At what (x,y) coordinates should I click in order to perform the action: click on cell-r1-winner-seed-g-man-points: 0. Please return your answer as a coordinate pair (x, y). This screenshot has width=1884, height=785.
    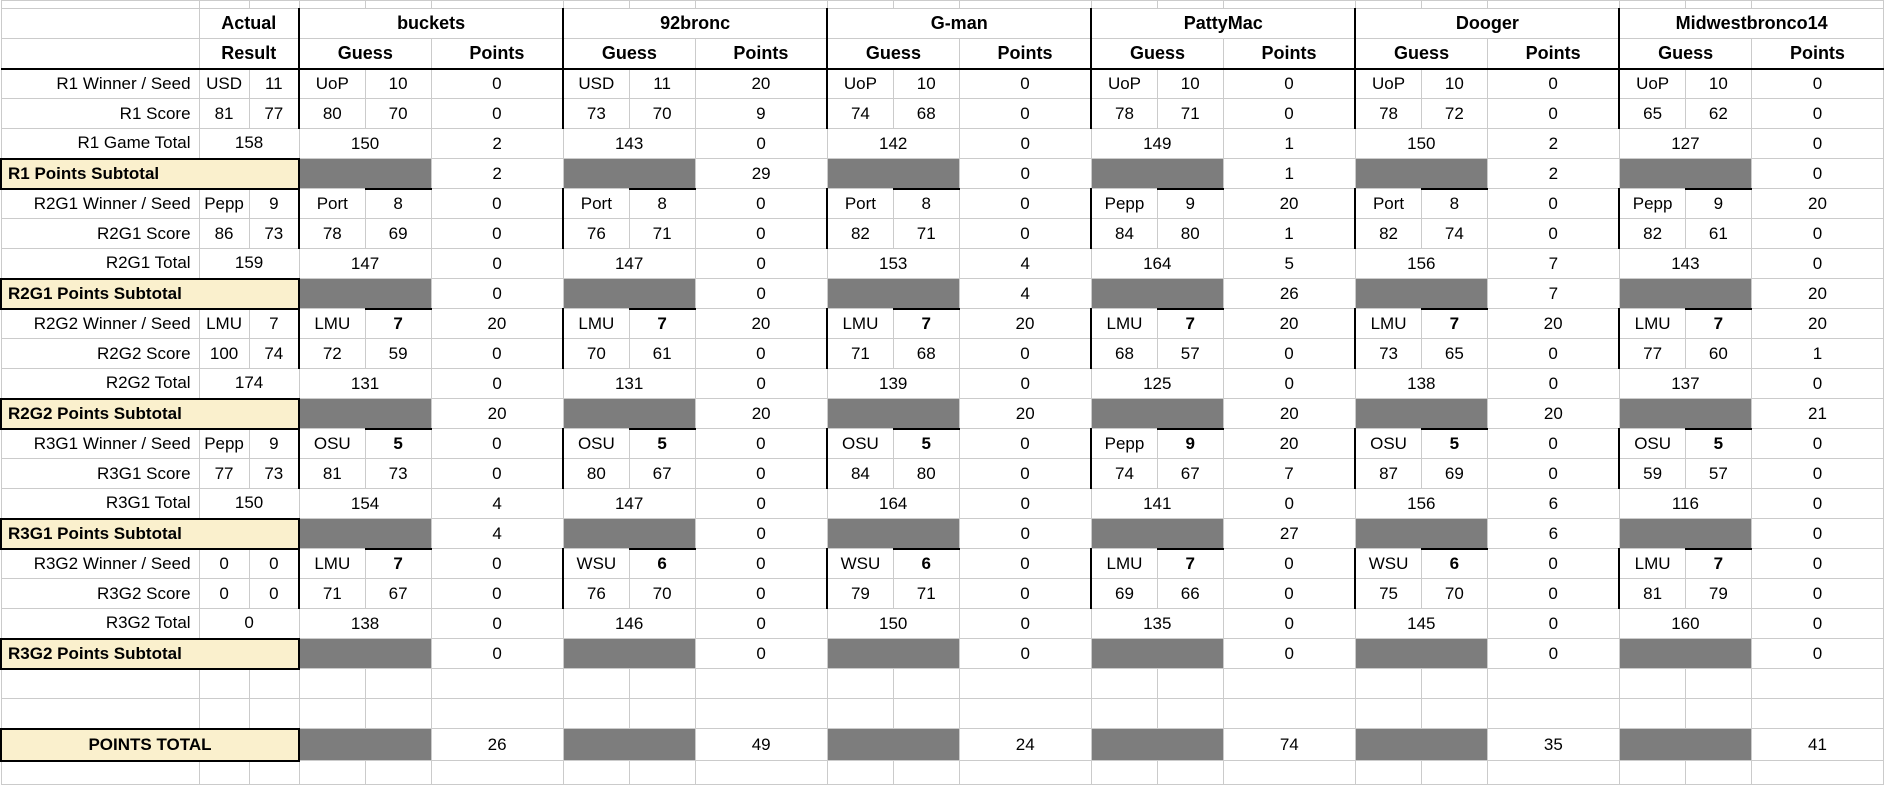
    Looking at the image, I should click on (1025, 83).